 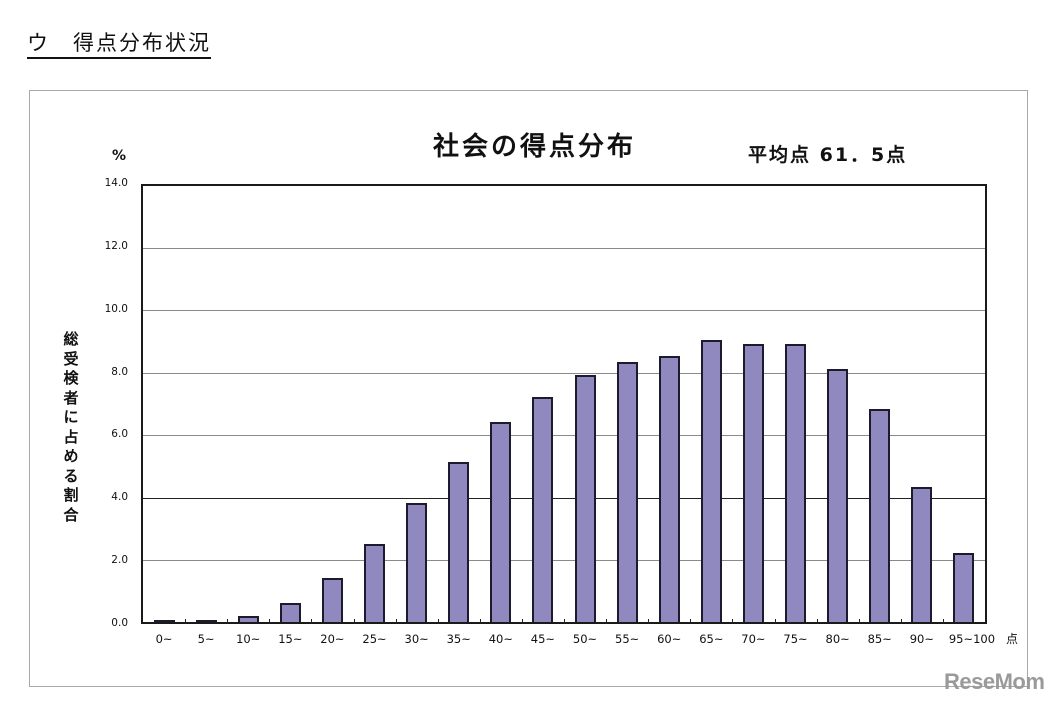 What do you see at coordinates (795, 639) in the screenshot?
I see `x-tick-label: 75~` at bounding box center [795, 639].